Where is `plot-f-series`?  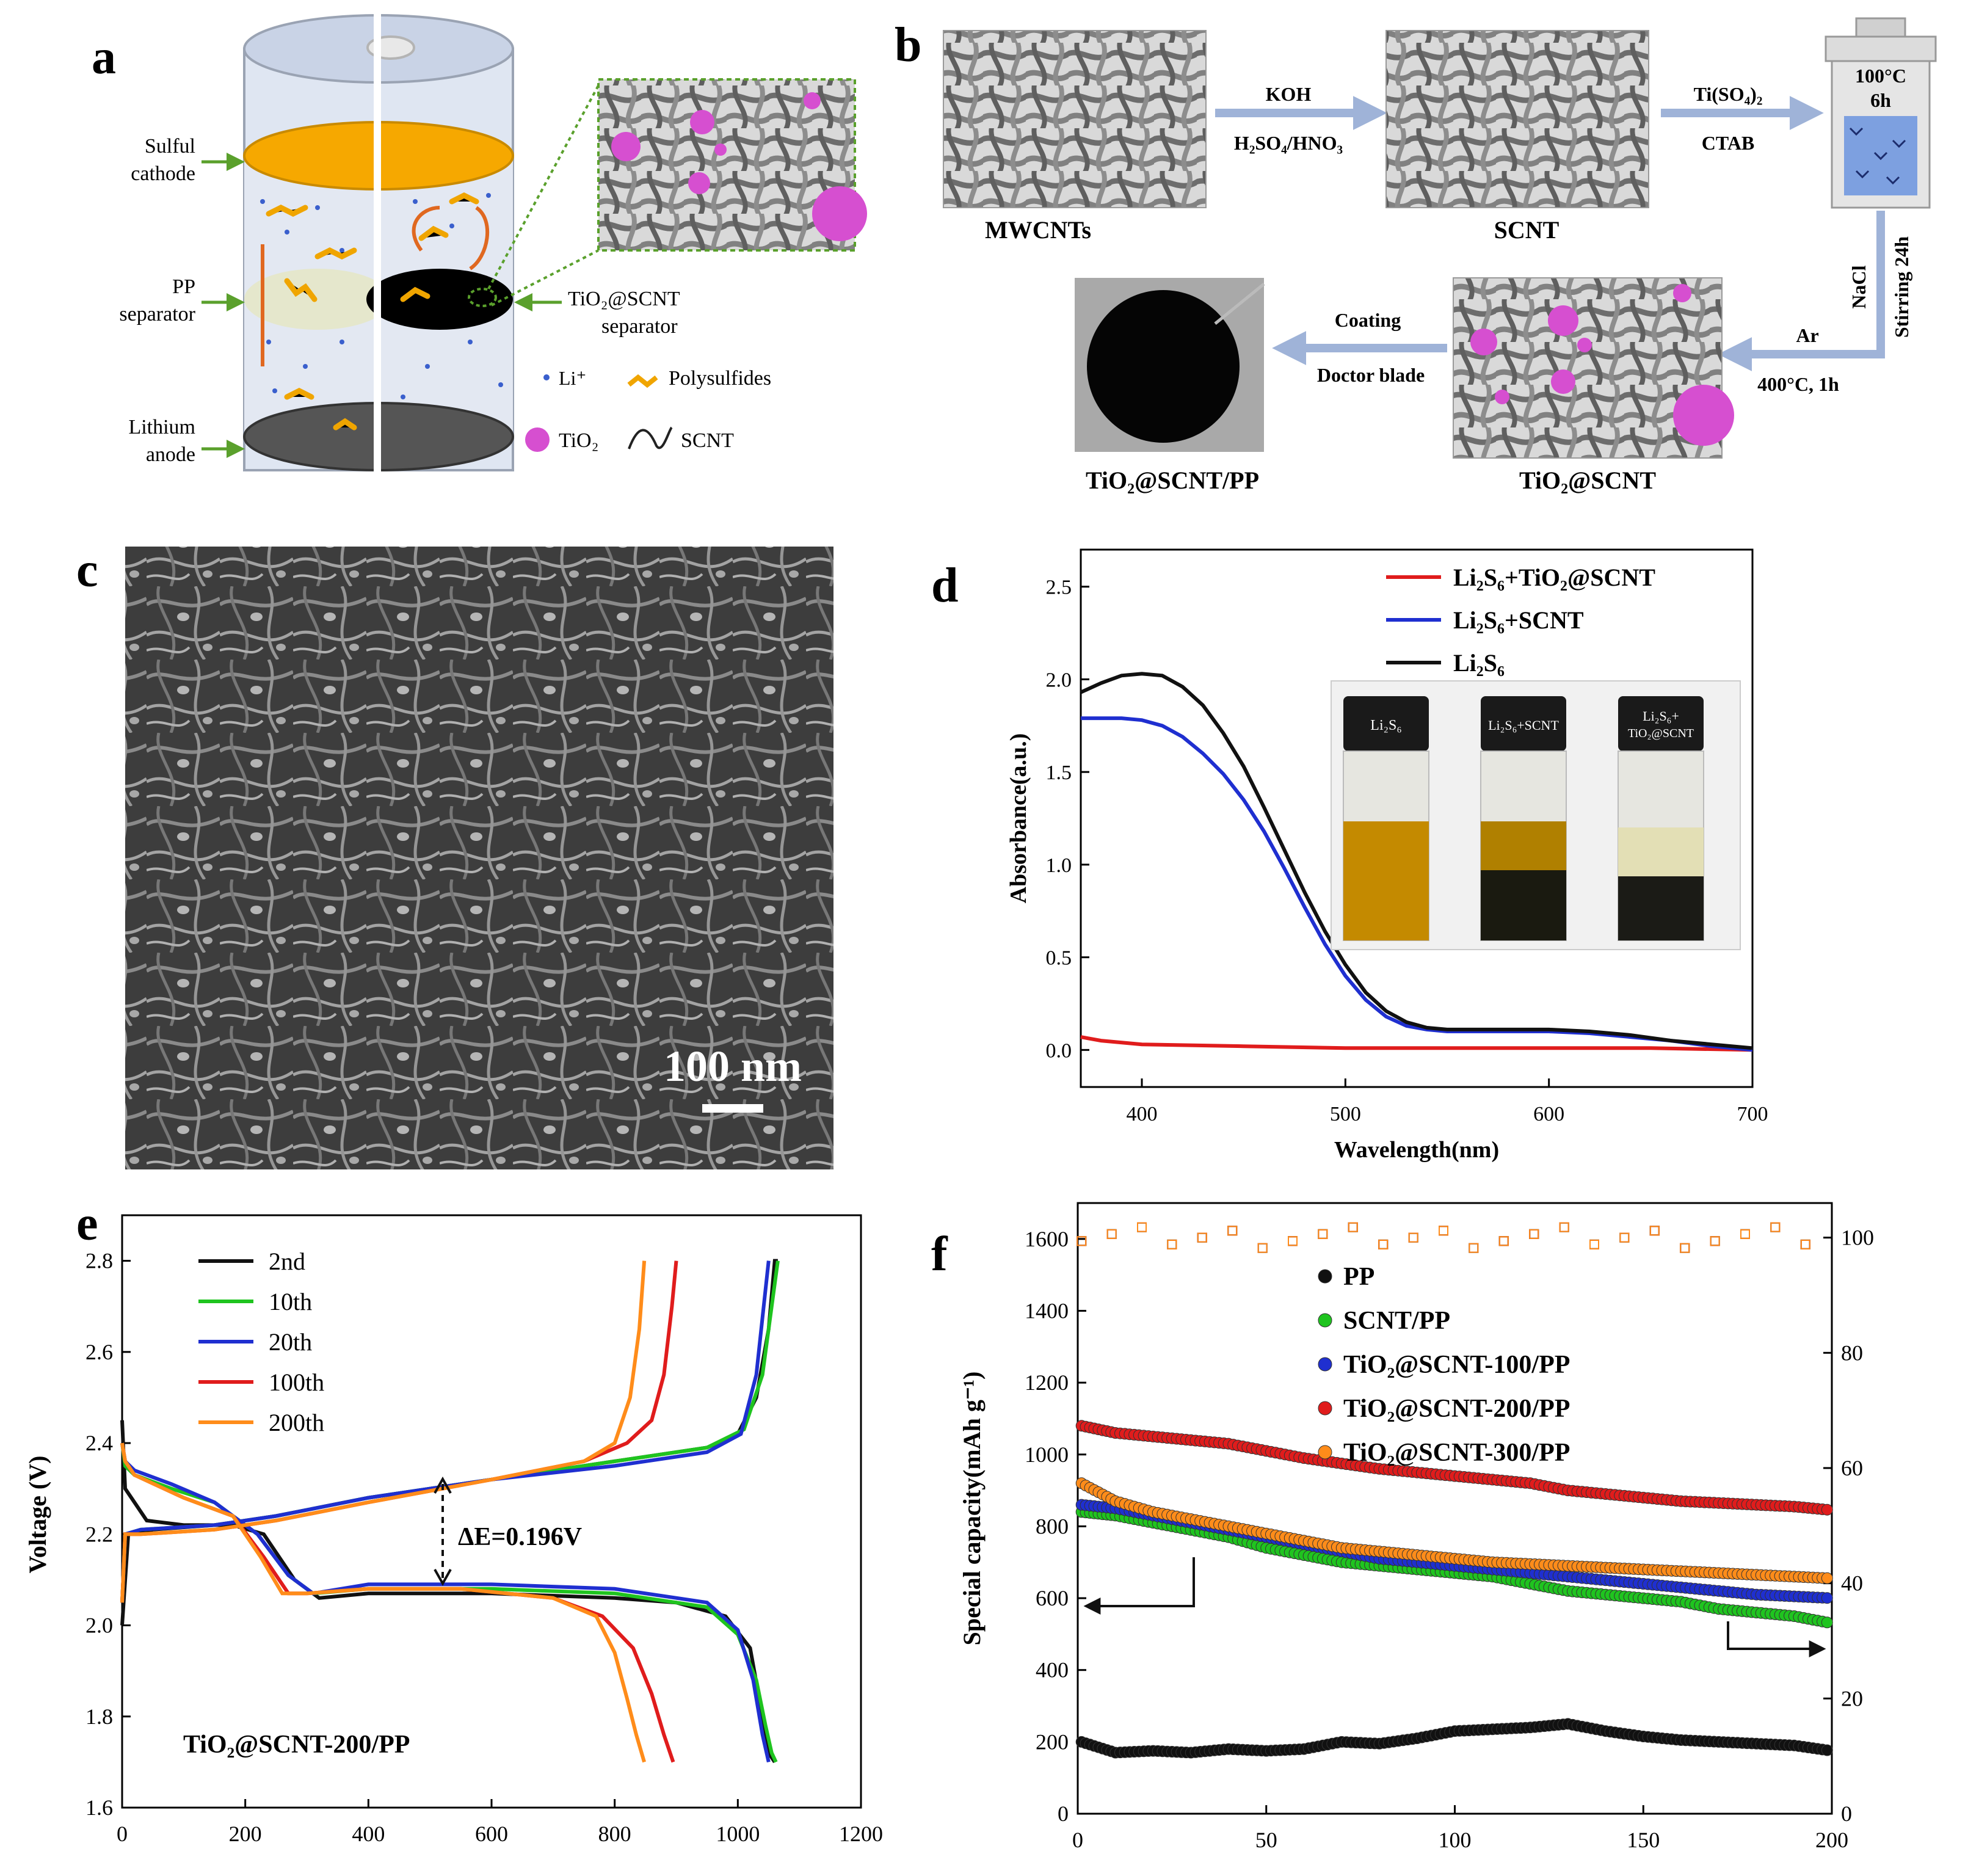 plot-f-series is located at coordinates (1454, 1490).